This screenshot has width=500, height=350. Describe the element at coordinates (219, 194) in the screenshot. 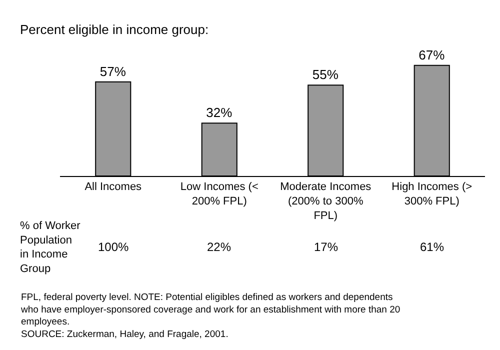

I see `x-tick-label: Low Incomes (< 200% FPL)` at that location.